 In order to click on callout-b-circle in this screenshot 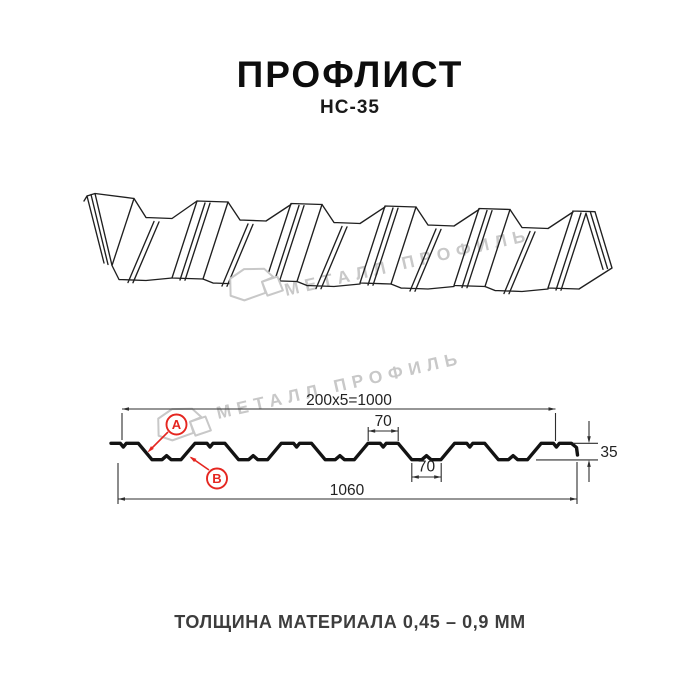, I will do `click(217, 478)`.